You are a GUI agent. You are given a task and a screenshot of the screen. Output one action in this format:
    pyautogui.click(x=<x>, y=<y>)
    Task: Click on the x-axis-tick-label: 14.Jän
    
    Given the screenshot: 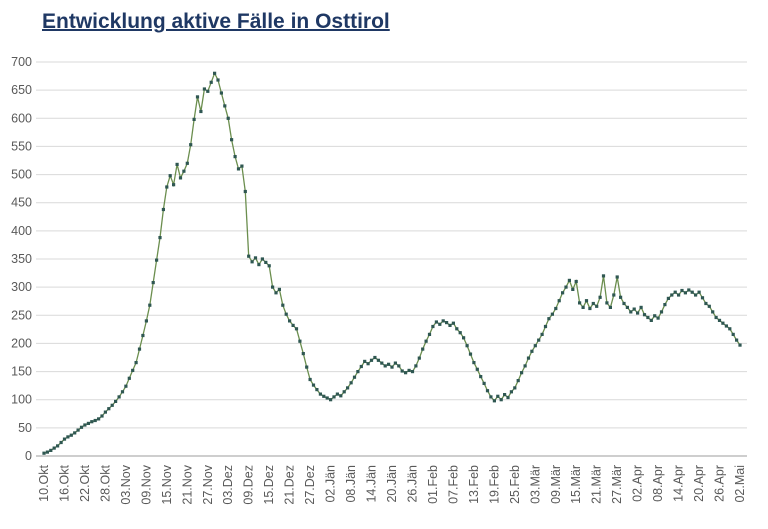 What is the action you would take?
    pyautogui.click(x=372, y=484)
    